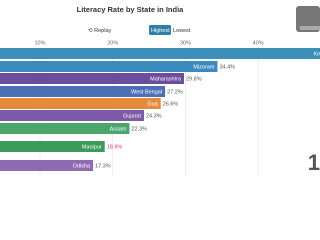  I want to click on bar-category-label: Kerala, so click(316, 54).